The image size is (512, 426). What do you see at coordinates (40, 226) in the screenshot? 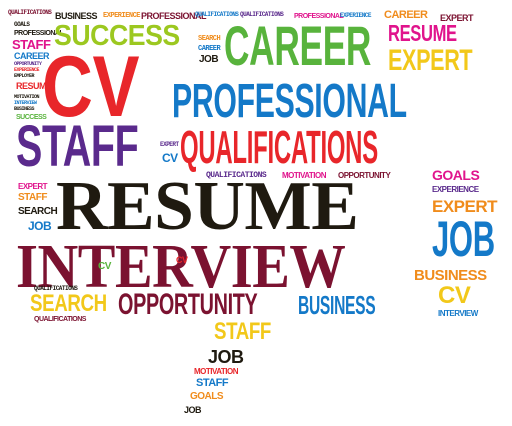
I see `word-job-left: JOB` at bounding box center [40, 226].